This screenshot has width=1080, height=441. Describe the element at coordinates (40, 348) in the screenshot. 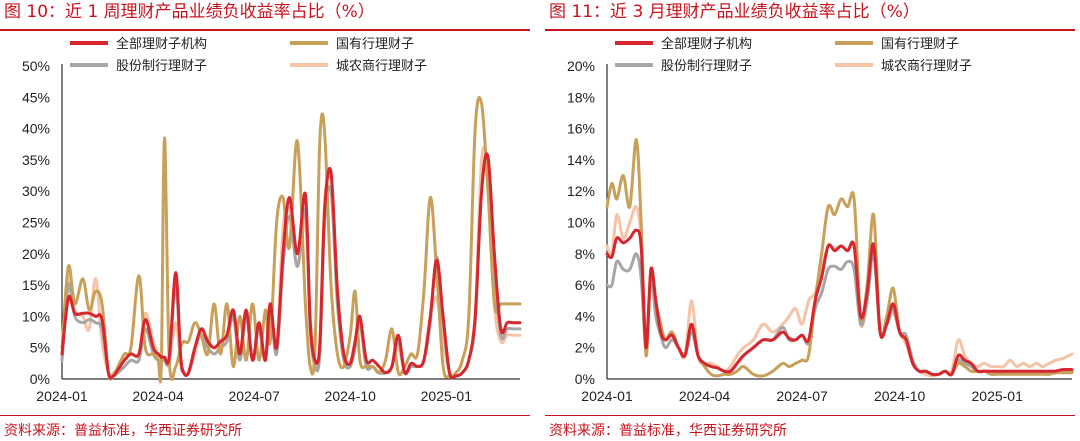

I see `y-tick-label: 5%` at that location.